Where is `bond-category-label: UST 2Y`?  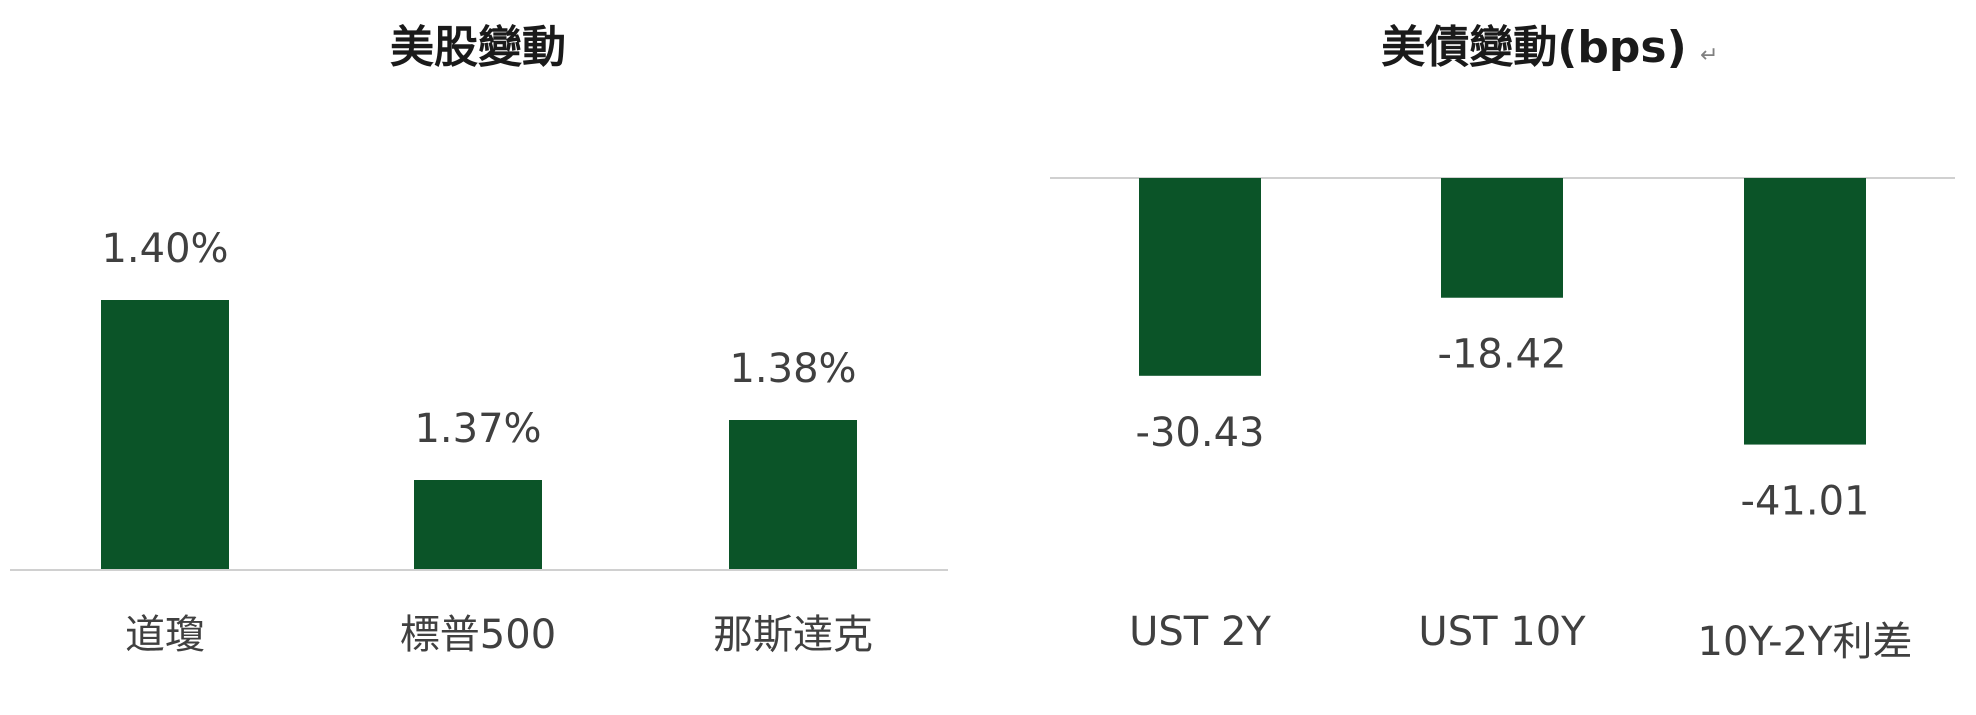
bond-category-label: UST 2Y is located at coordinates (1200, 632).